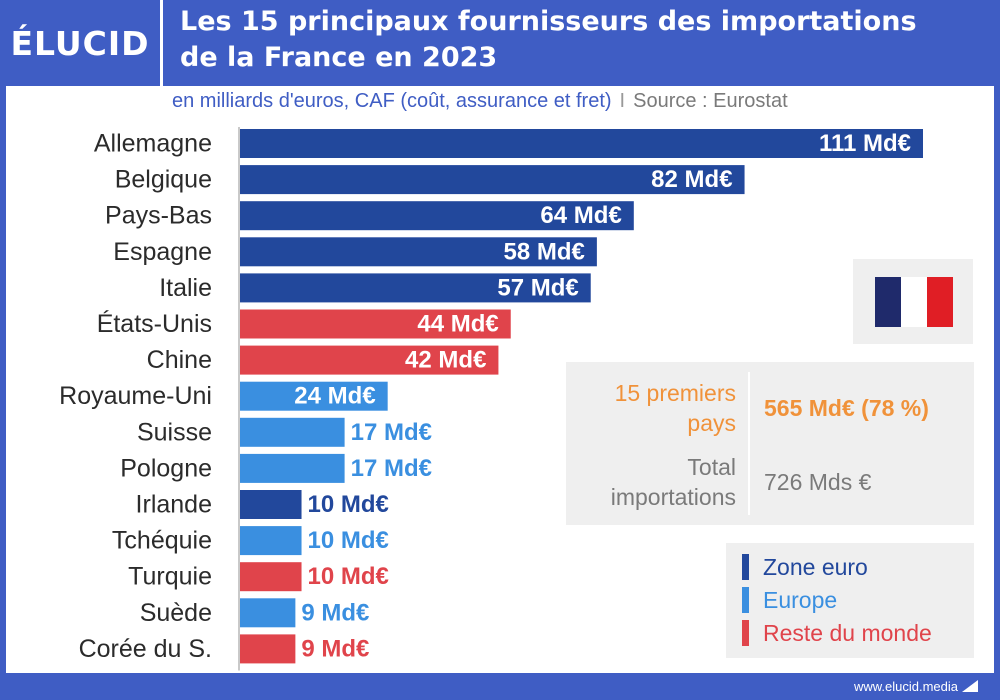  Describe the element at coordinates (673, 482) in the screenshot. I see `total-label: Total importations` at that location.